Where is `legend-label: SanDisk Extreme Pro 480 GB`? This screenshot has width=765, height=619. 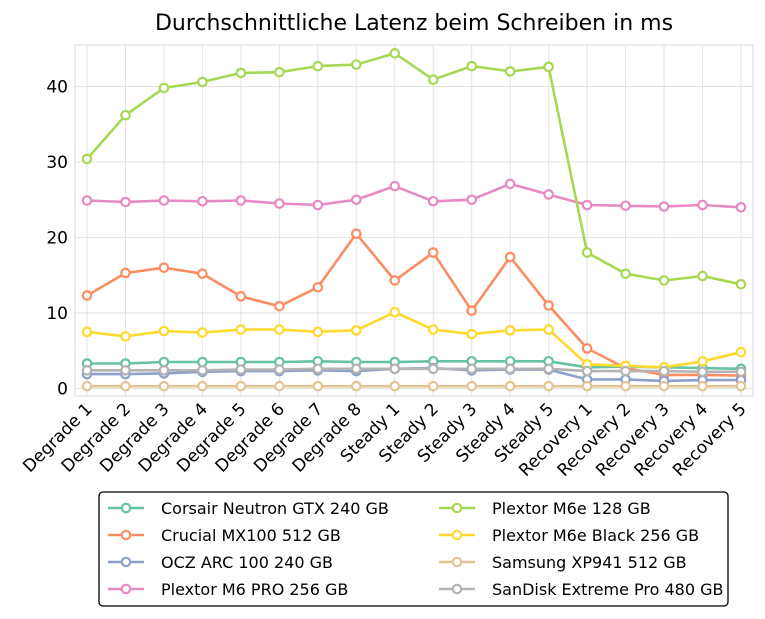
legend-label: SanDisk Extreme Pro 480 GB is located at coordinates (607, 589).